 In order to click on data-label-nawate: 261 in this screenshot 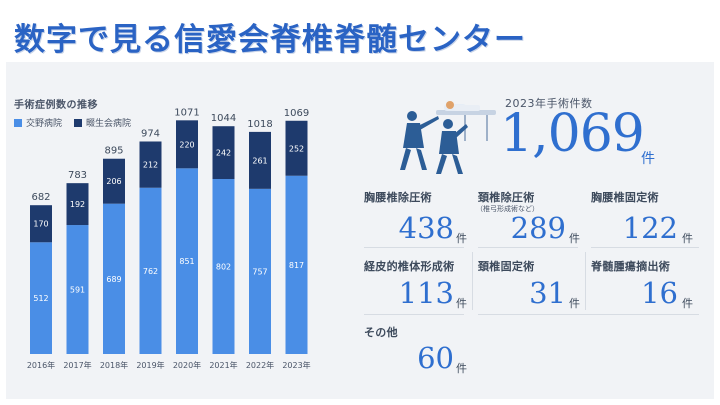, I will do `click(259, 160)`.